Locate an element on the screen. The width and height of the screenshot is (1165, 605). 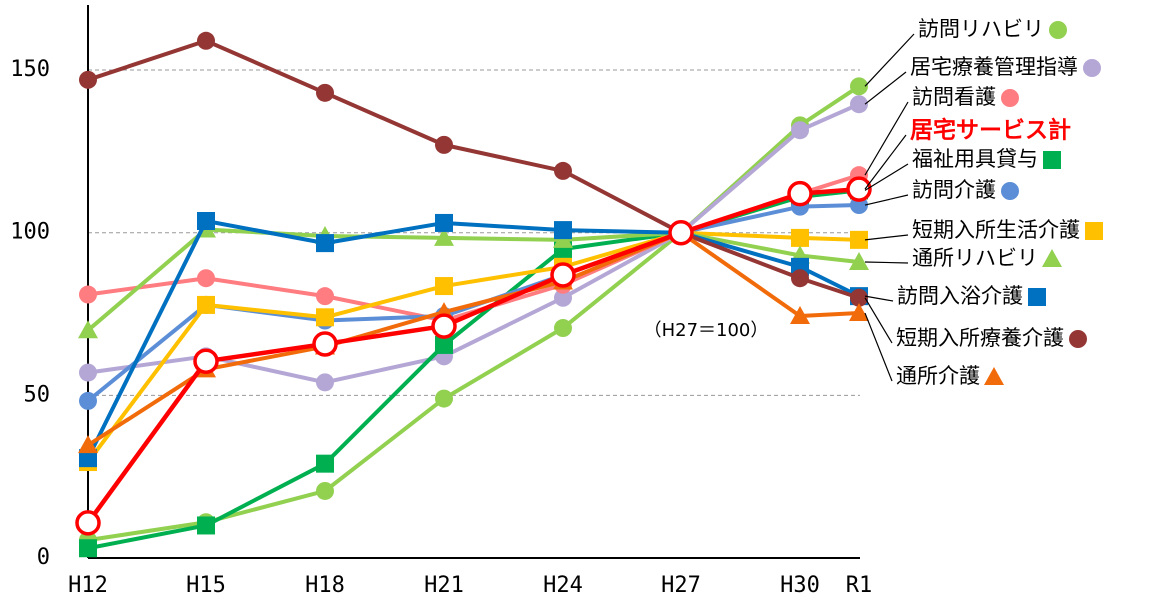
annotation: （H27＝100） is located at coordinates (706, 330).